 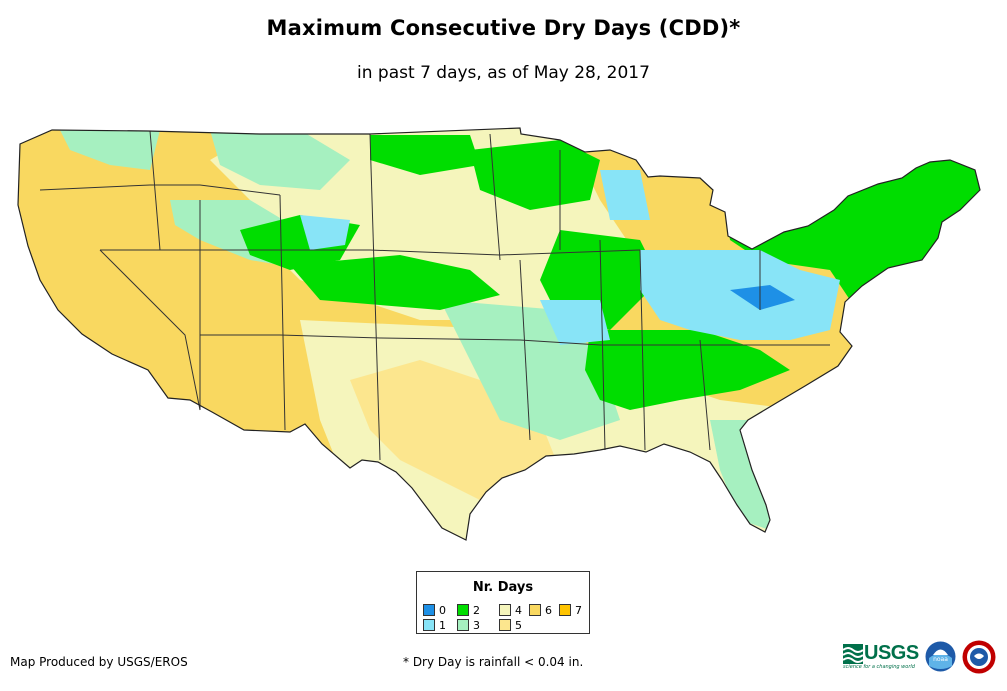 I want to click on legend-item-4: 4, so click(x=510, y=610).